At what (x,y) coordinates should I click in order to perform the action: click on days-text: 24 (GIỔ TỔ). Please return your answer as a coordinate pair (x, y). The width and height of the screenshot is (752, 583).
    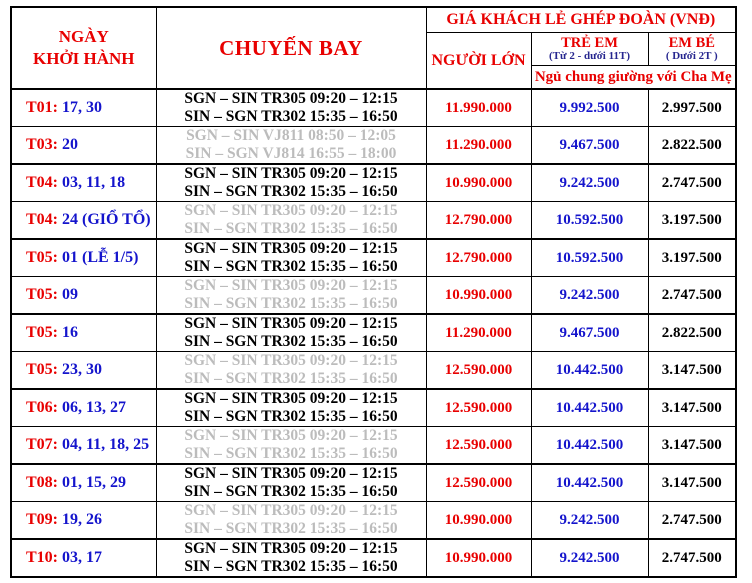
    Looking at the image, I should click on (106, 219).